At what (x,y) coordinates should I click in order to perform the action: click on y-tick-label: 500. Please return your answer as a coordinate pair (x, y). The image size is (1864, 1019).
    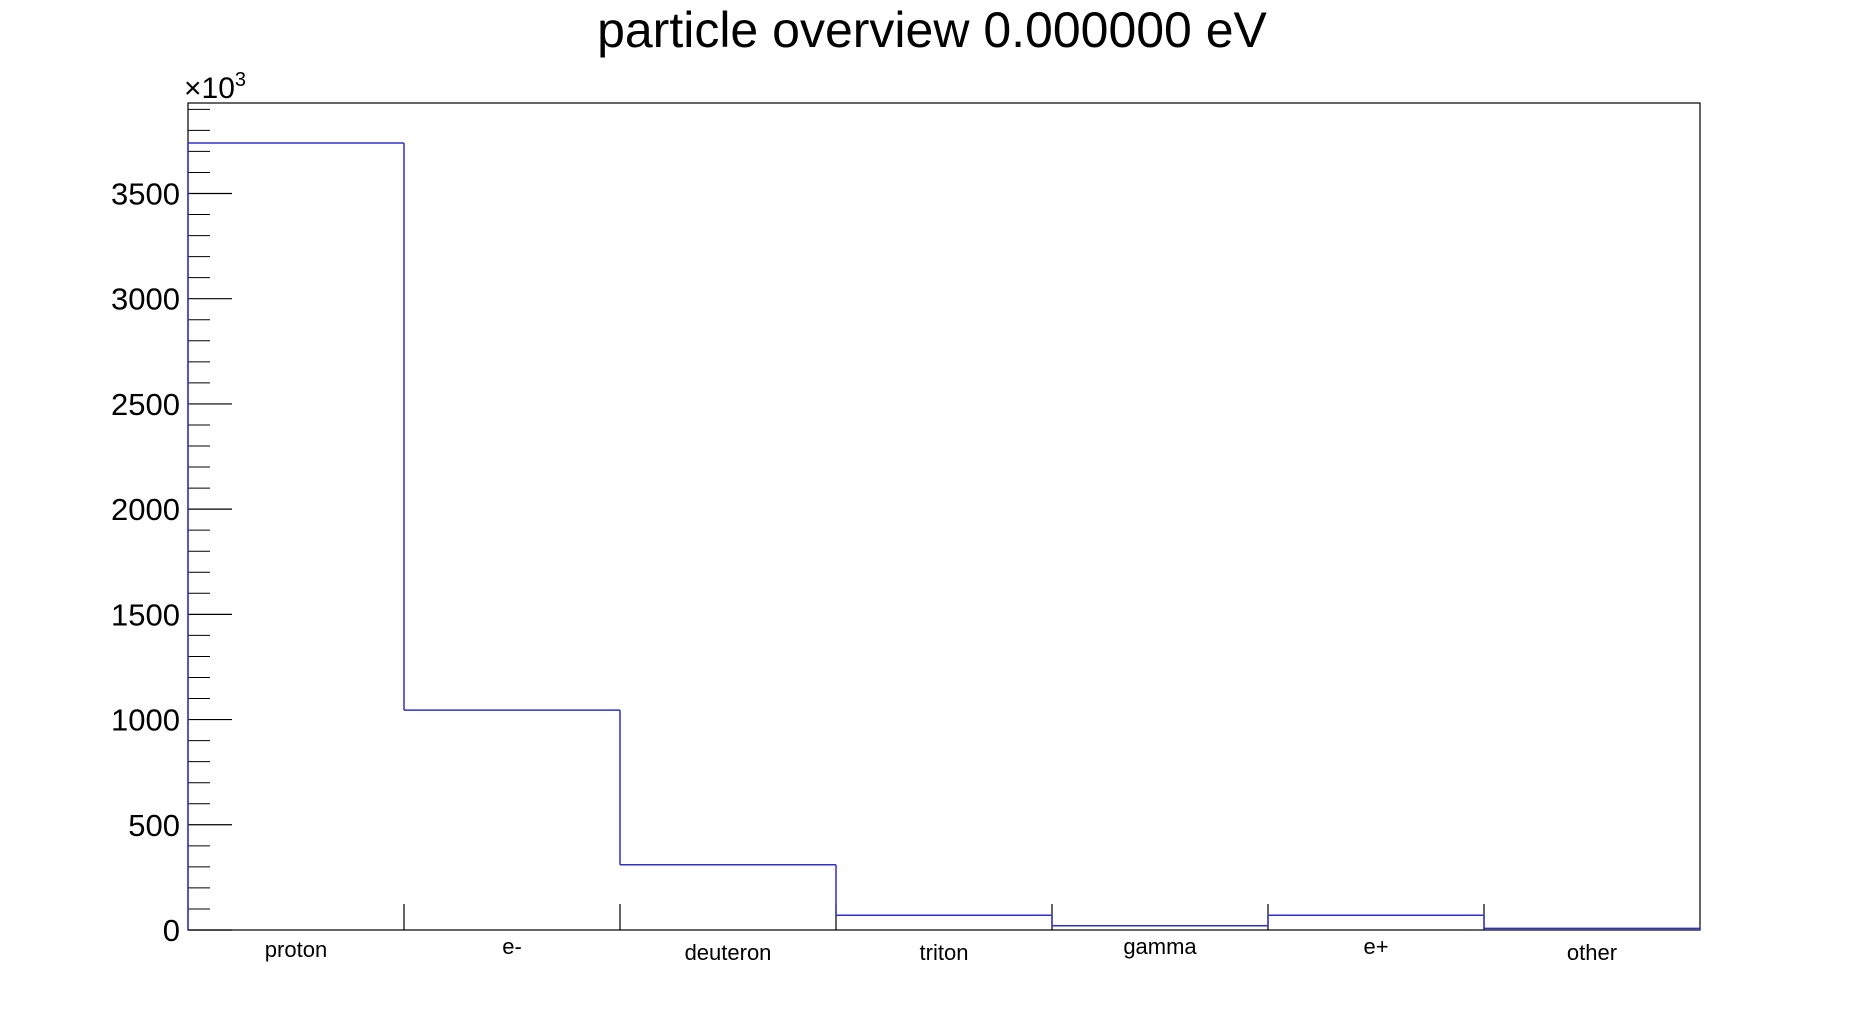
    Looking at the image, I should click on (154, 825).